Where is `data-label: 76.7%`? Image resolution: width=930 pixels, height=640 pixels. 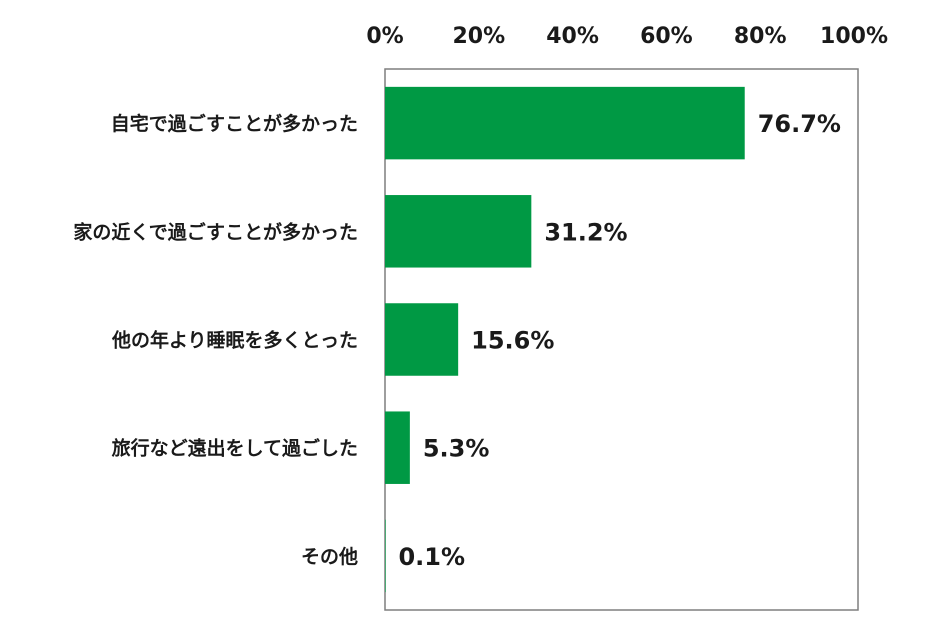
data-label: 76.7% is located at coordinates (799, 124).